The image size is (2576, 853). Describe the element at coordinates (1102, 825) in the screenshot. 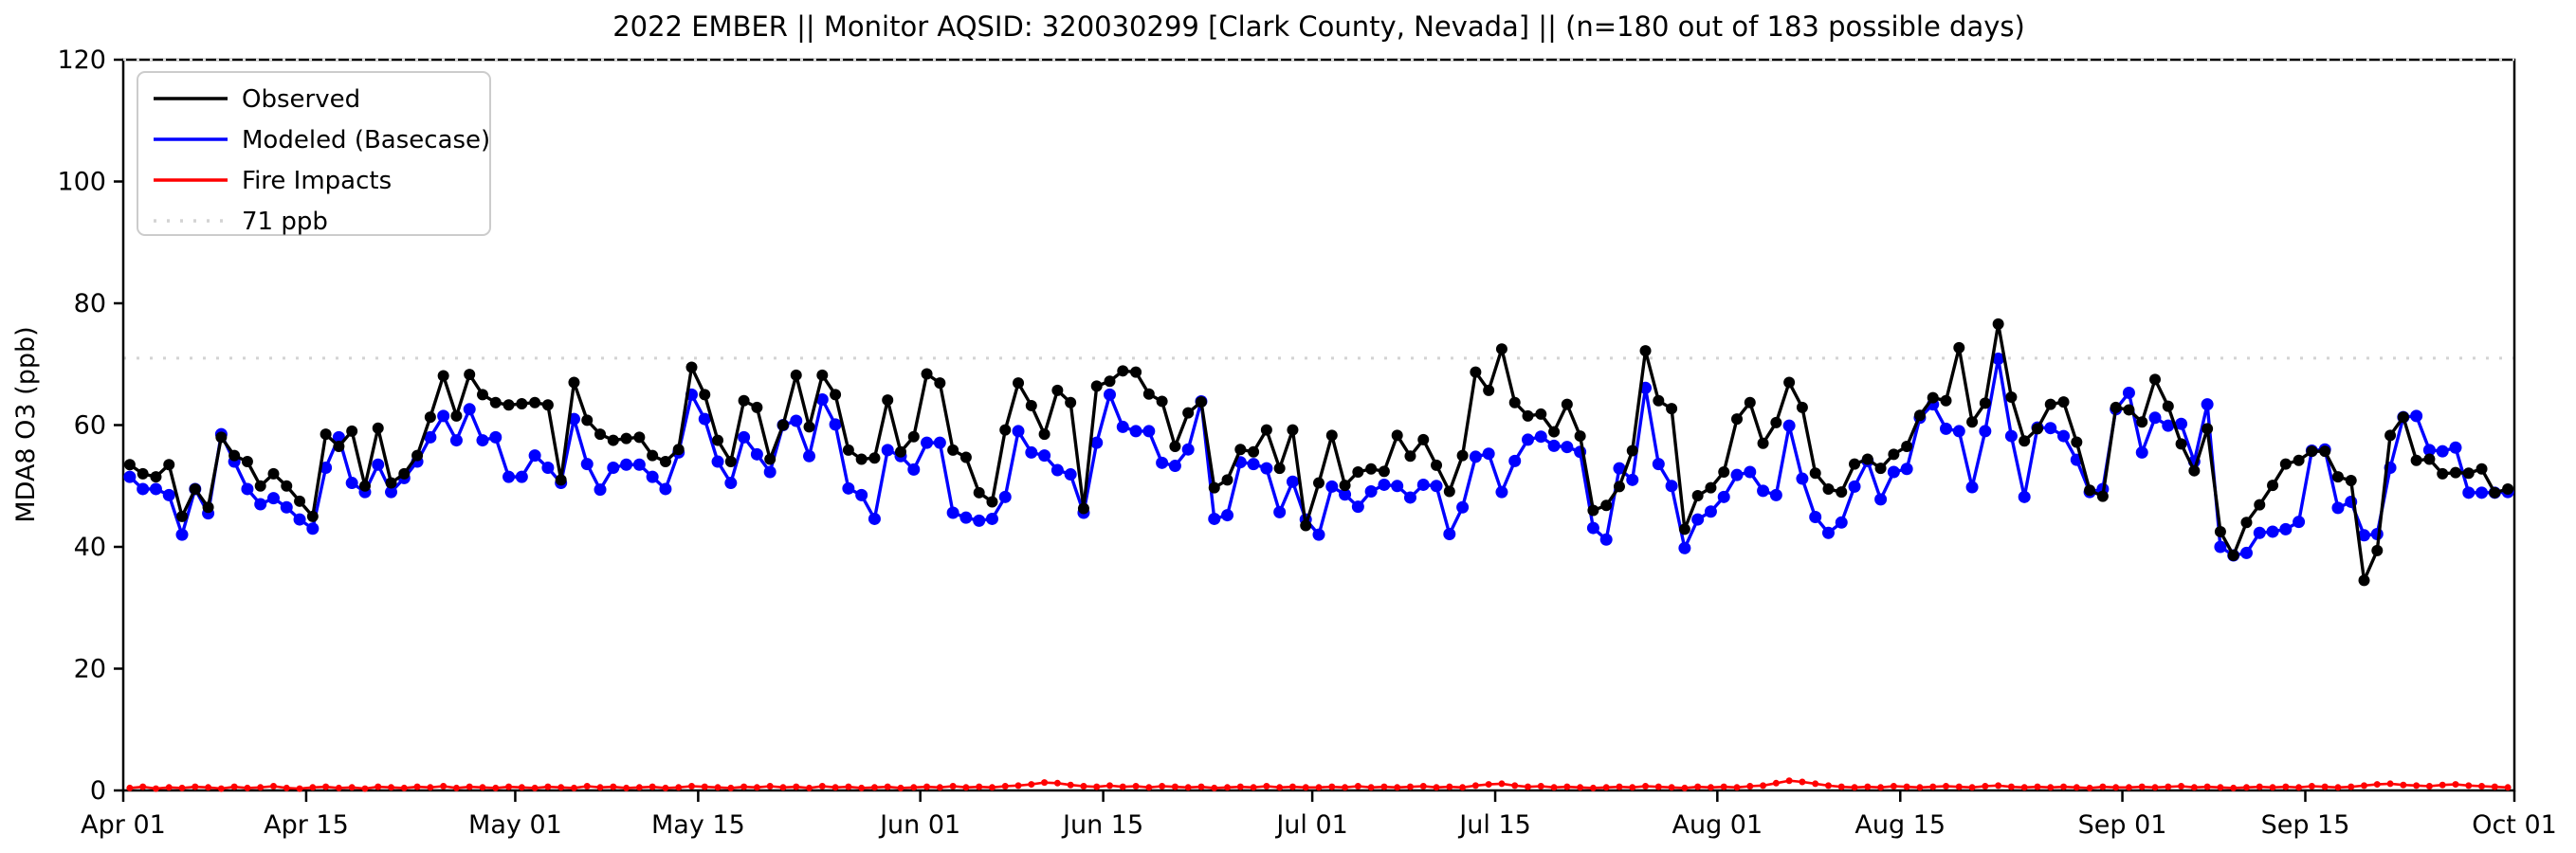

I see `x-tick-label: Jun 15` at that location.